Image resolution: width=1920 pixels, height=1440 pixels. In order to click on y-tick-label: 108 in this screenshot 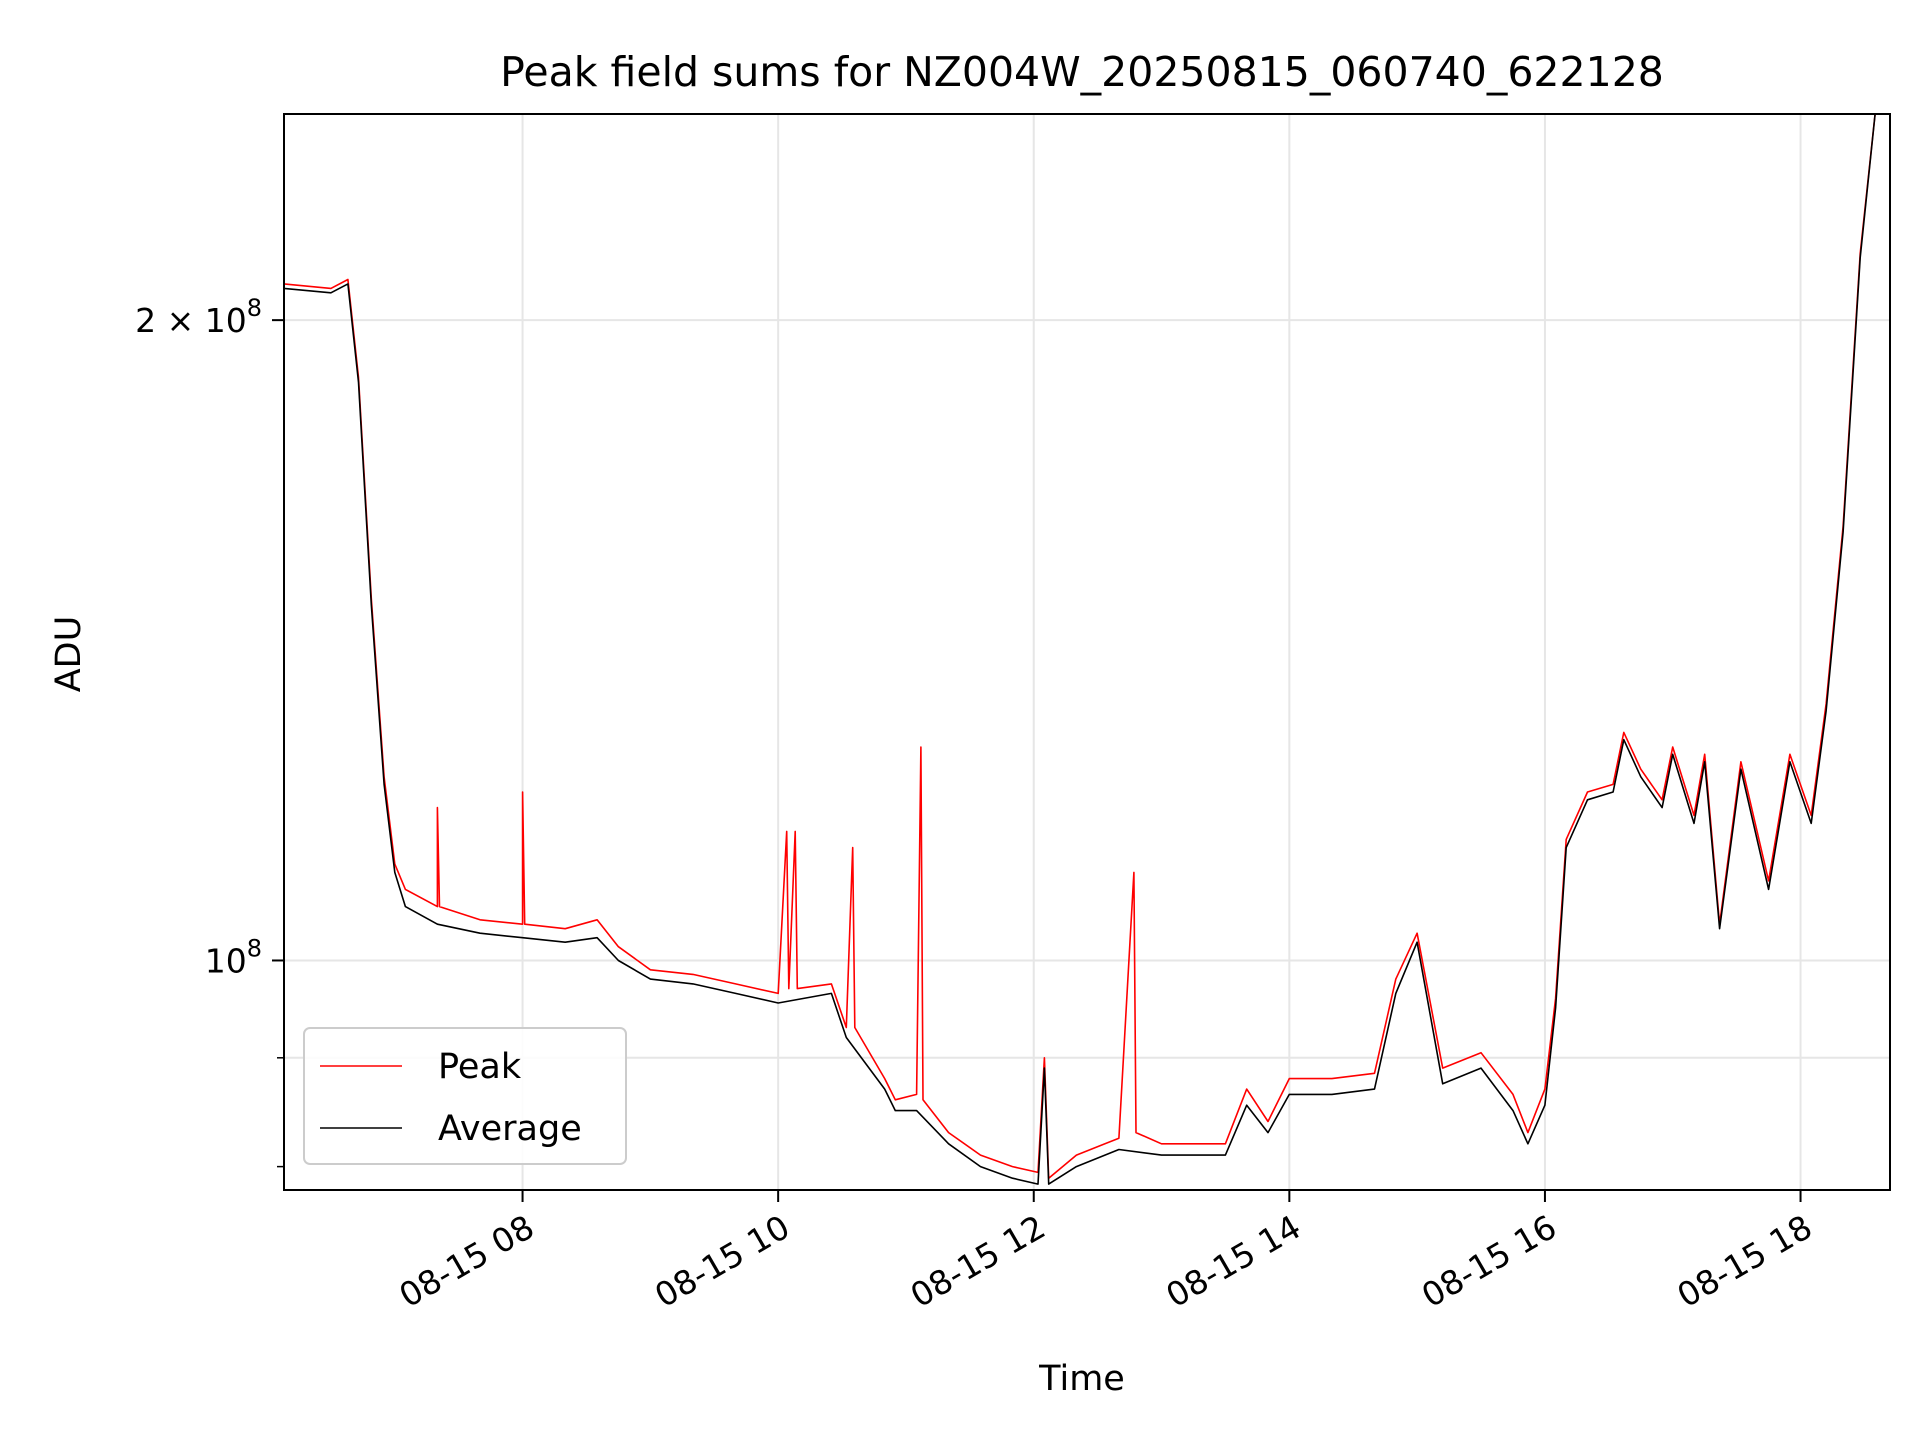, I will do `click(233, 957)`.